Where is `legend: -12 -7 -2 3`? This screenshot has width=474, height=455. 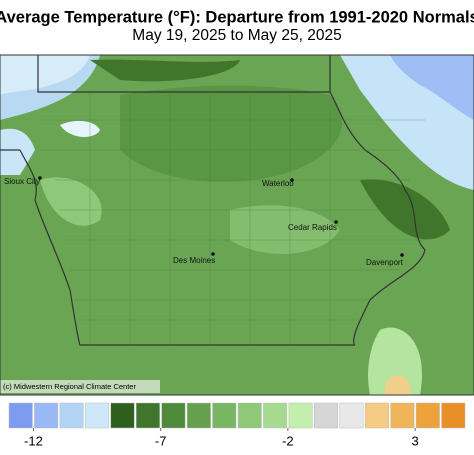 legend: -12 -7 -2 3 is located at coordinates (237, 425).